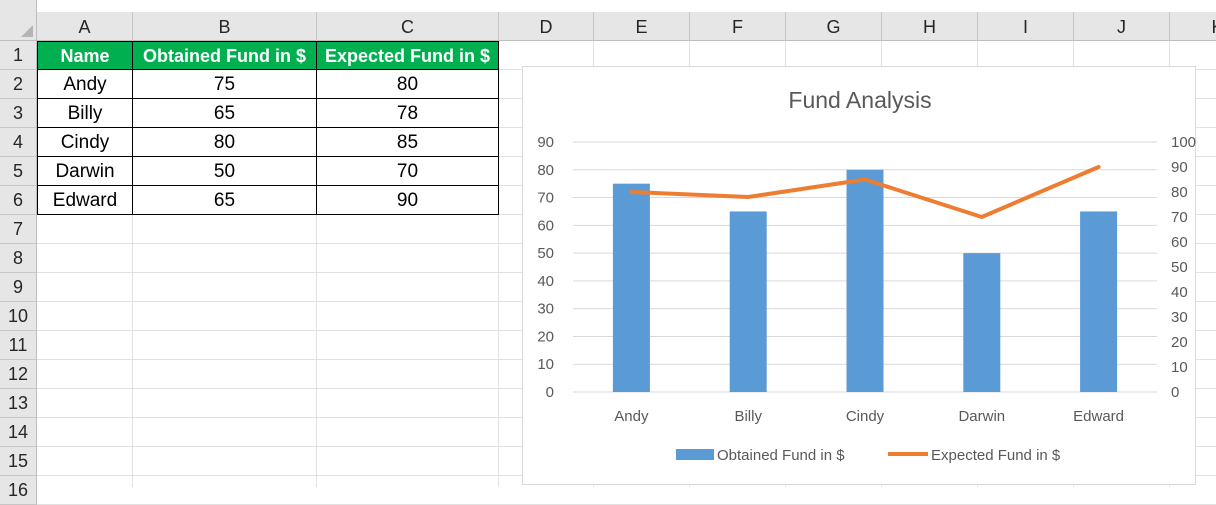 The image size is (1216, 505). Describe the element at coordinates (1026, 26) in the screenshot. I see `column-header-i: I` at that location.